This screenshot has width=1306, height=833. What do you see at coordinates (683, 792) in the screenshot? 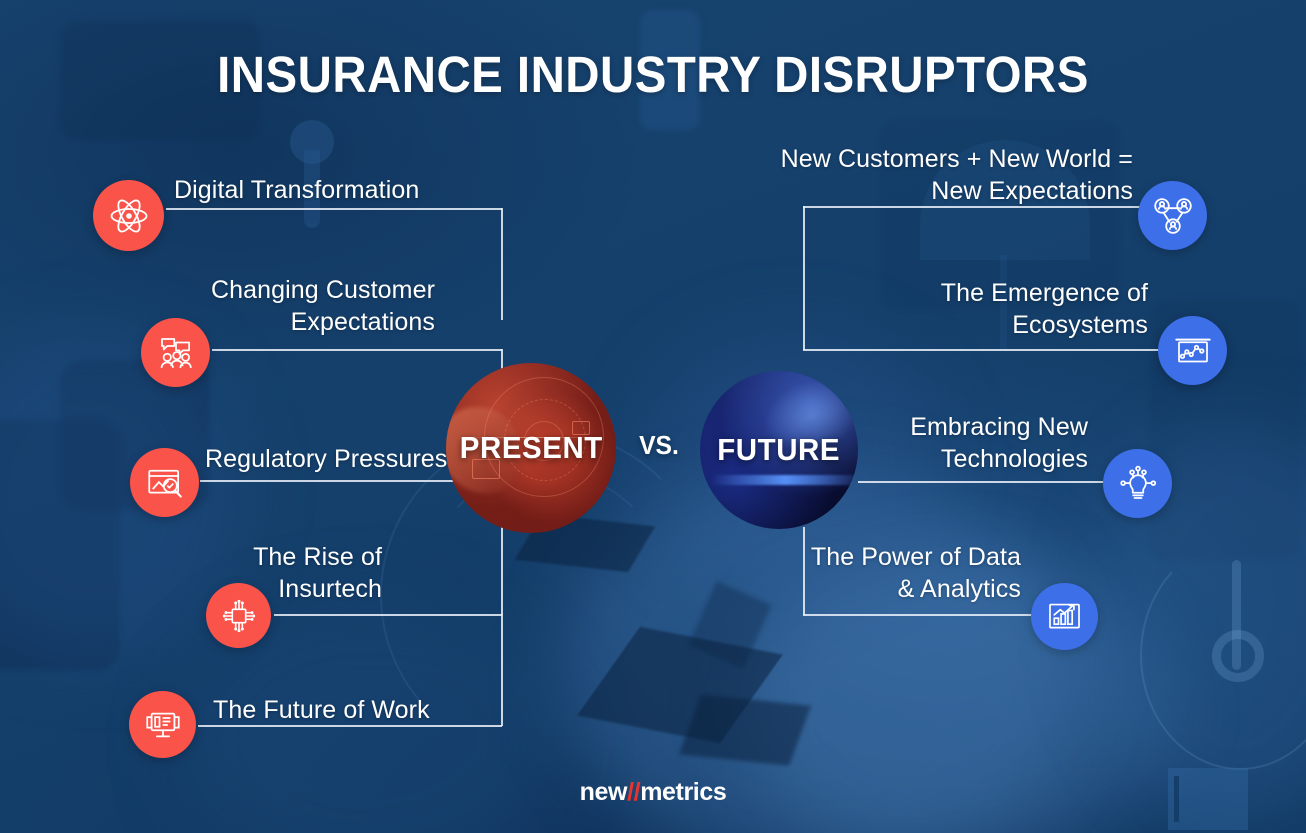
I see `logo-suffix: metrics` at bounding box center [683, 792].